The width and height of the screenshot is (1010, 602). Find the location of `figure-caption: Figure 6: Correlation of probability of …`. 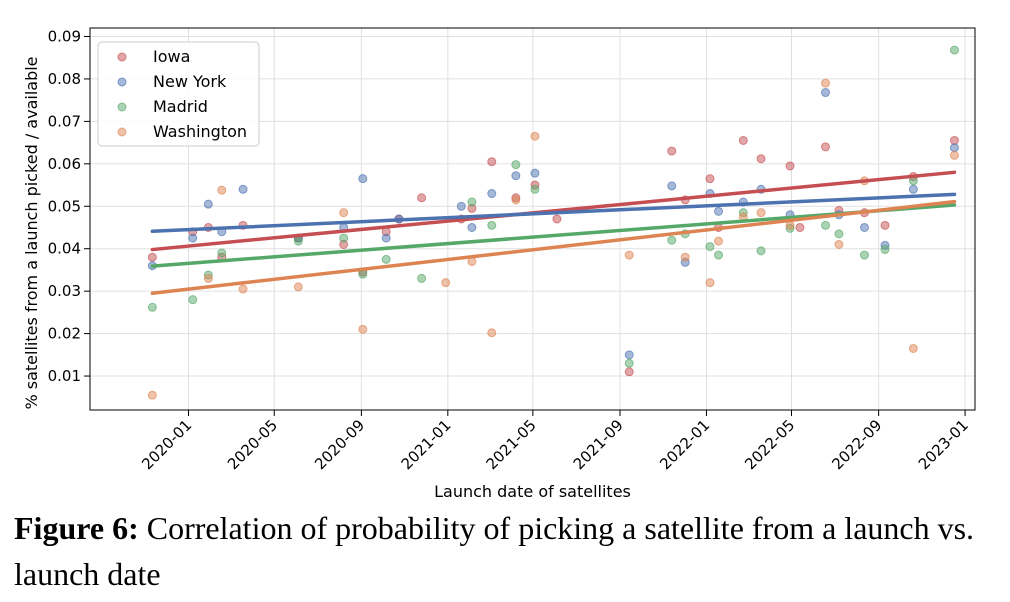

figure-caption: Figure 6: Correlation of probability of … is located at coordinates (509, 551).